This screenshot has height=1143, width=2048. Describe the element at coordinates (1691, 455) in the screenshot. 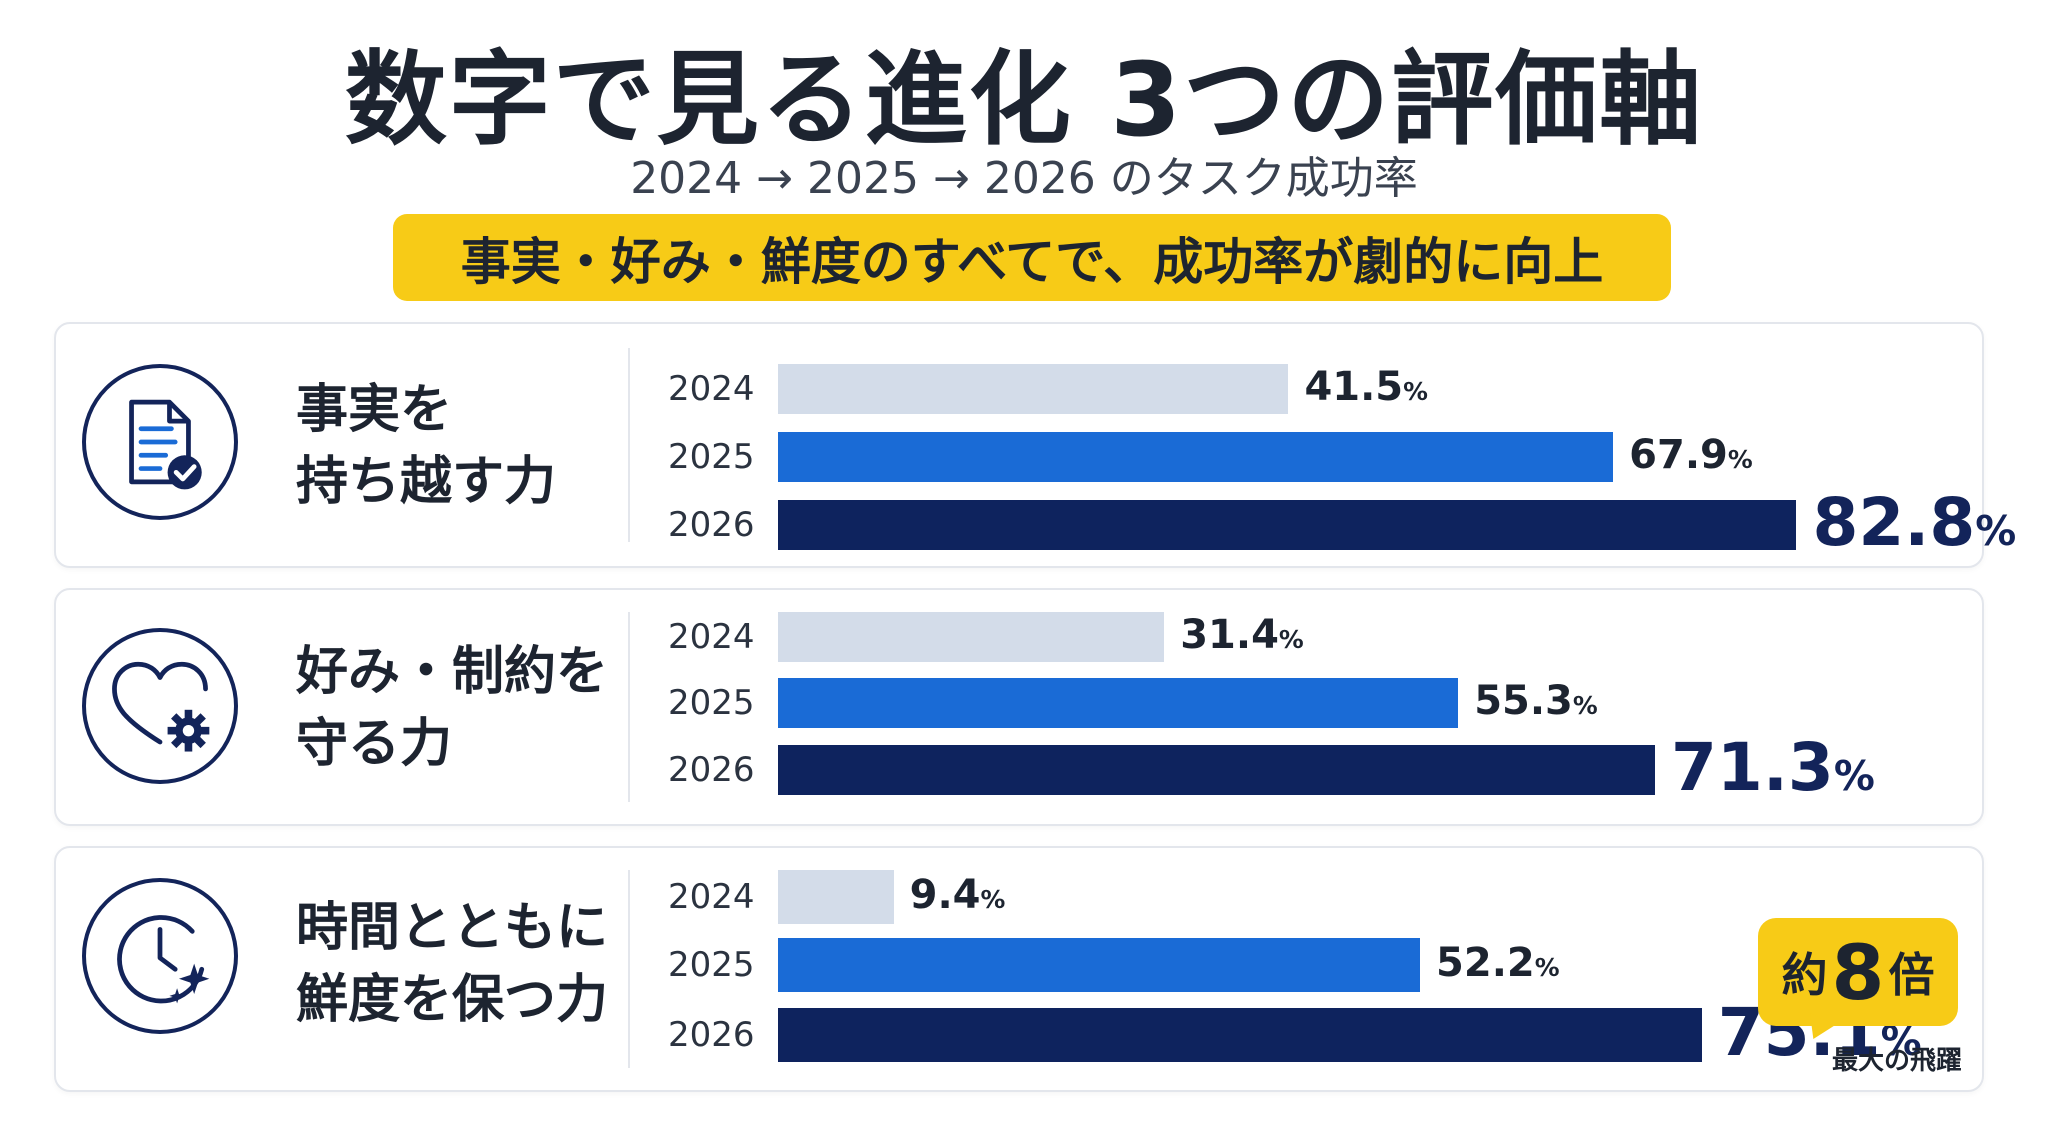

I see `value-label-2025: 67.9%` at that location.